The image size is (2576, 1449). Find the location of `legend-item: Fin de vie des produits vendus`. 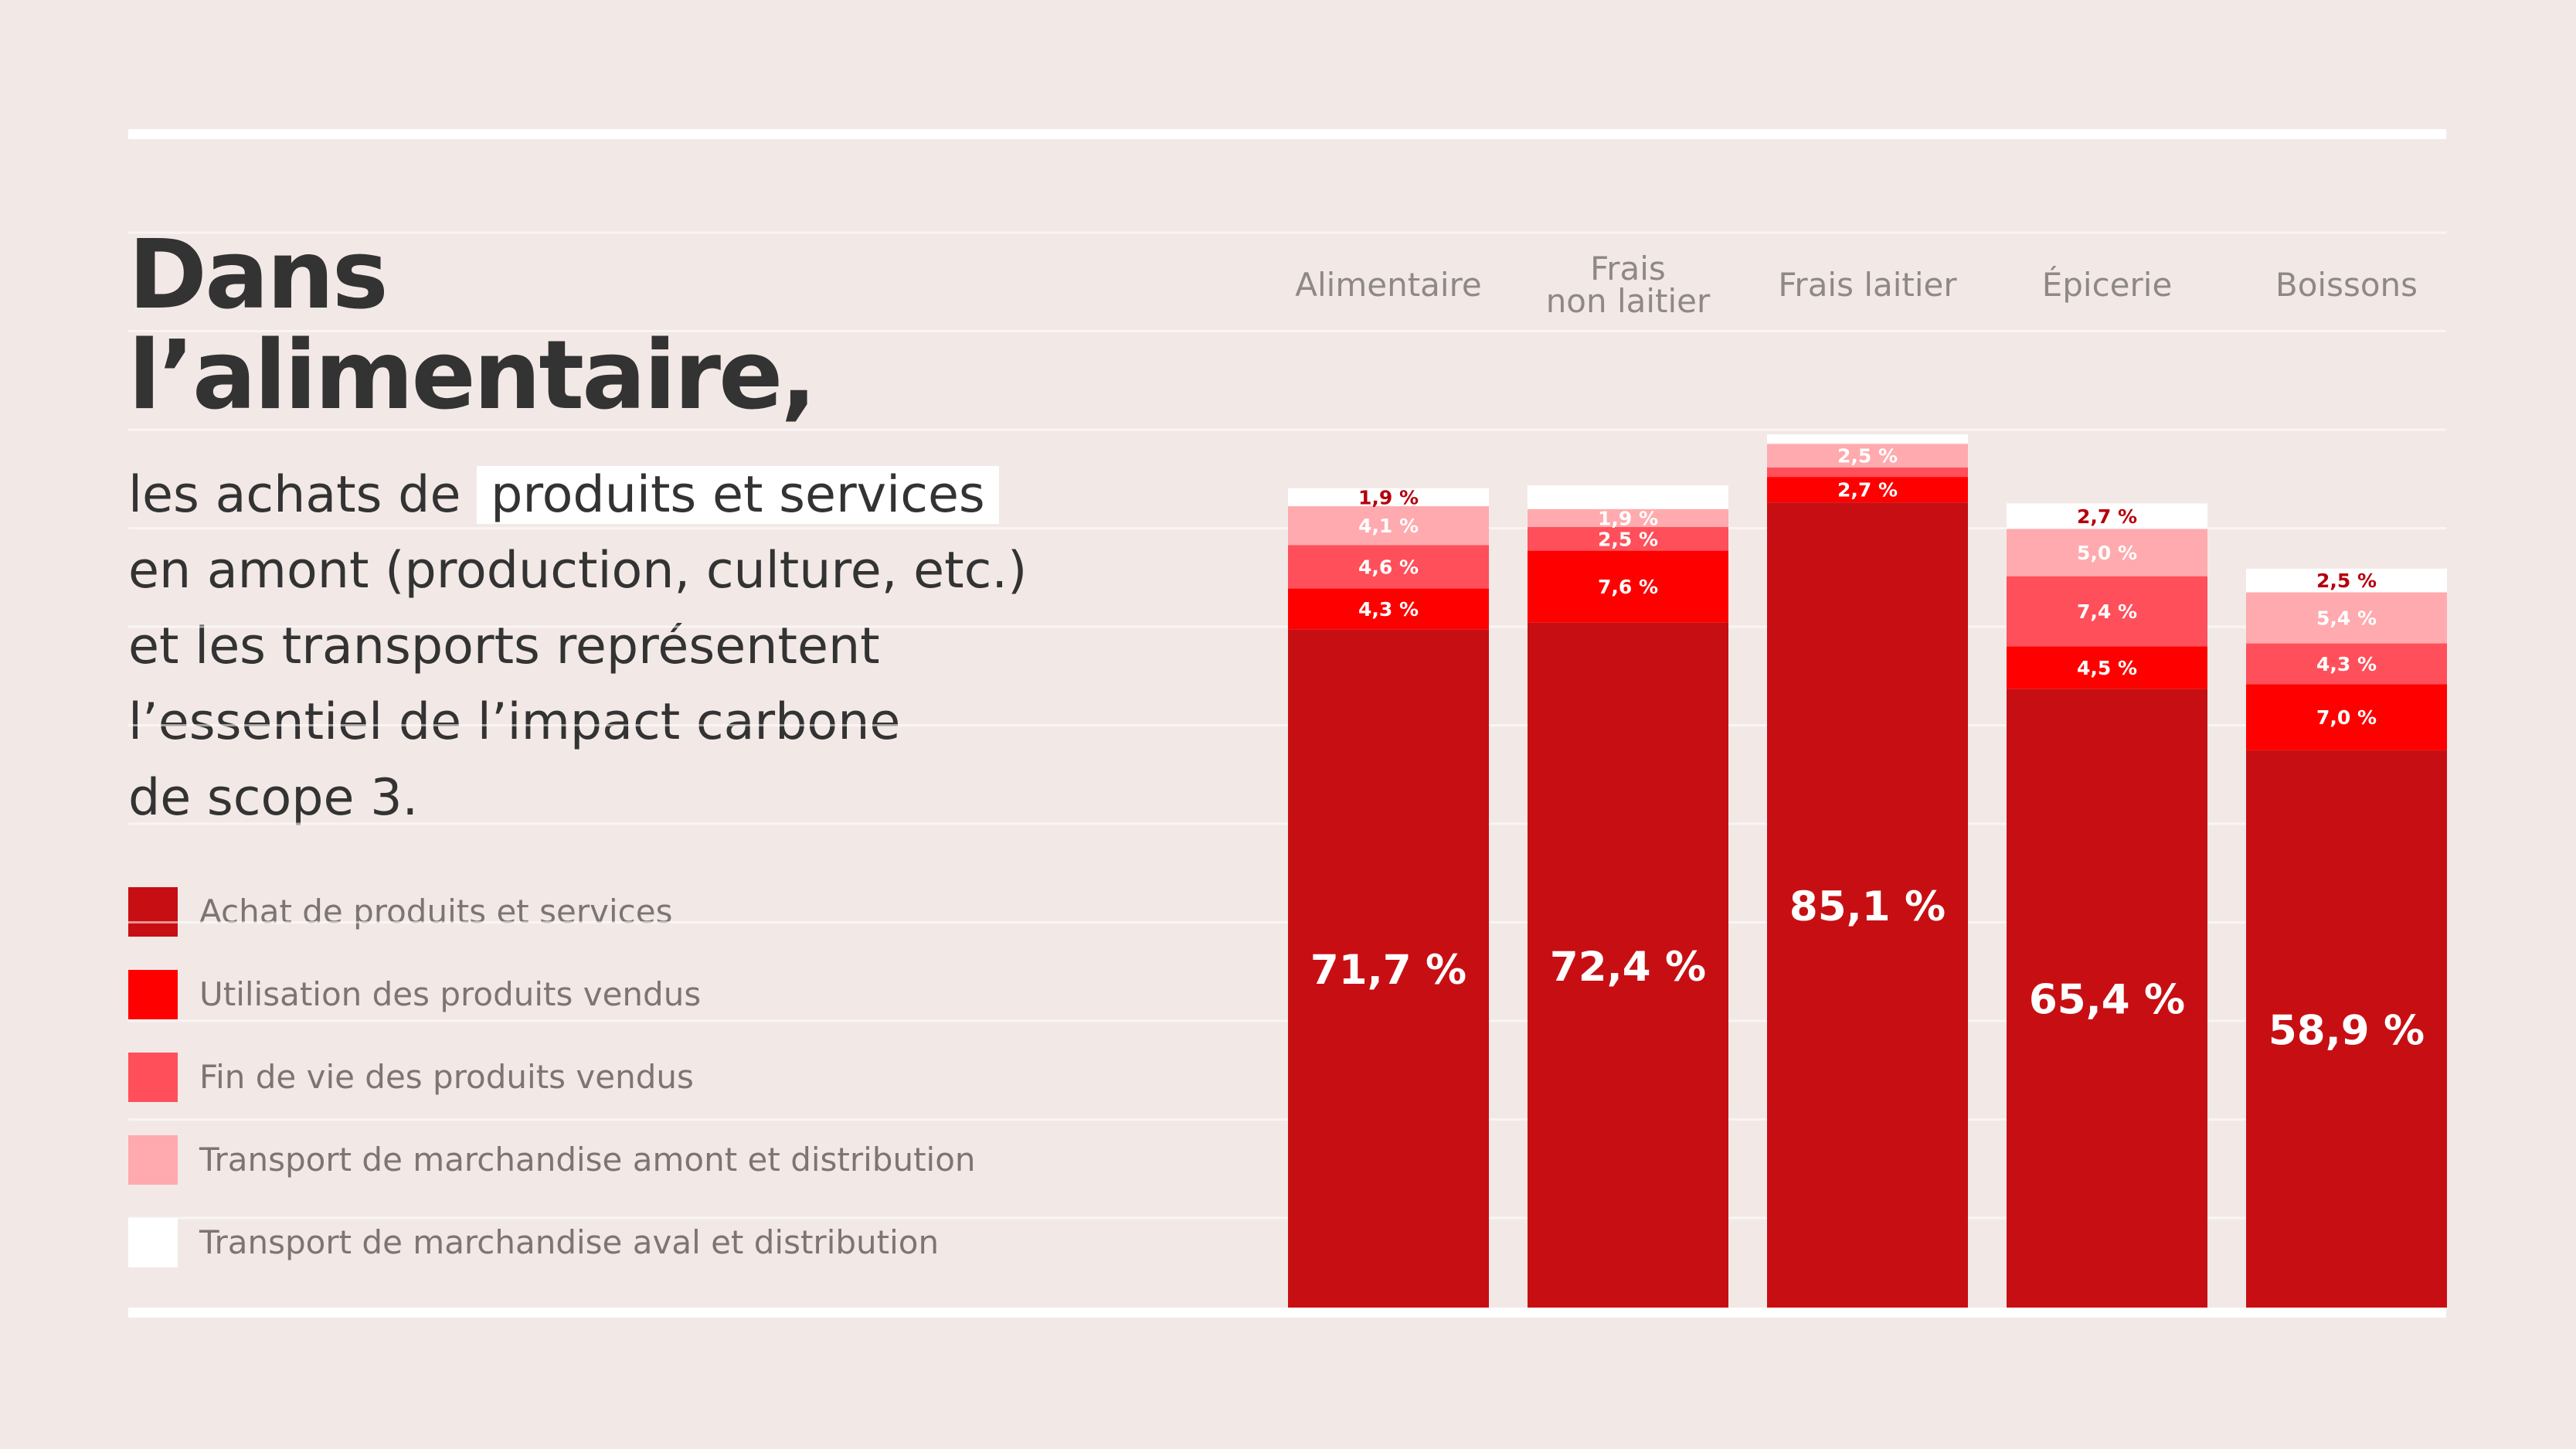

legend-item: Fin de vie des produits vendus is located at coordinates (630, 1078).